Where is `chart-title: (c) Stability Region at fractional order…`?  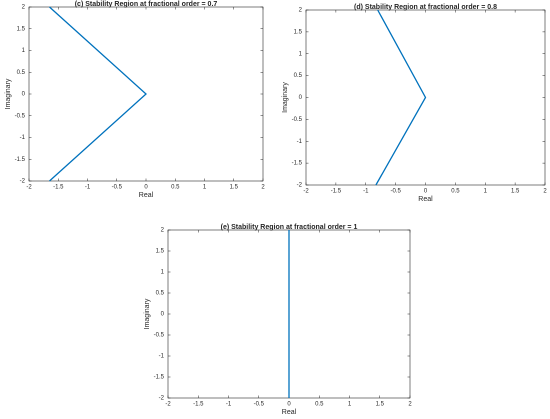 chart-title: (c) Stability Region at fractional order… is located at coordinates (146, 4).